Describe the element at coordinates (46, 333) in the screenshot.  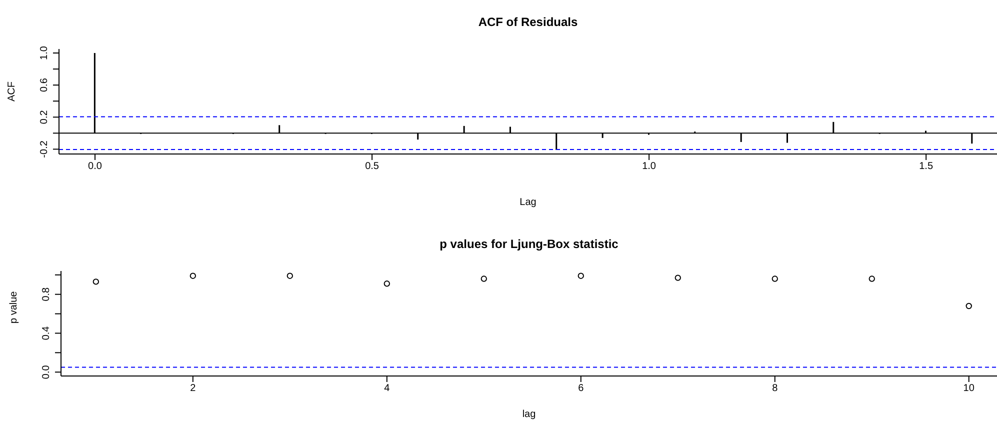
I see `y-tick-label: 0.4` at that location.